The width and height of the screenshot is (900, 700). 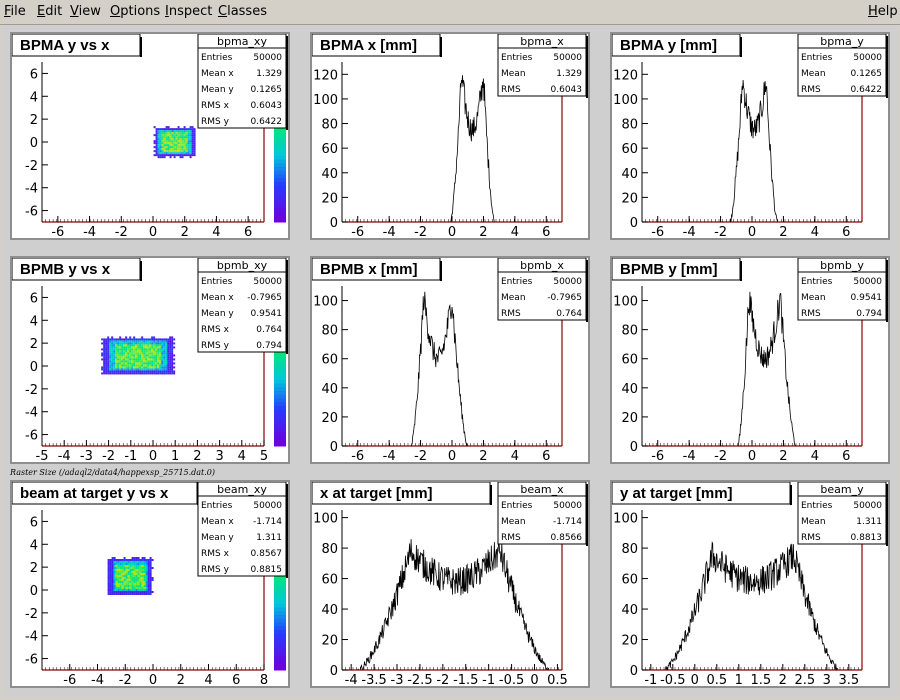 I want to click on menu-view: View, so click(x=85, y=11).